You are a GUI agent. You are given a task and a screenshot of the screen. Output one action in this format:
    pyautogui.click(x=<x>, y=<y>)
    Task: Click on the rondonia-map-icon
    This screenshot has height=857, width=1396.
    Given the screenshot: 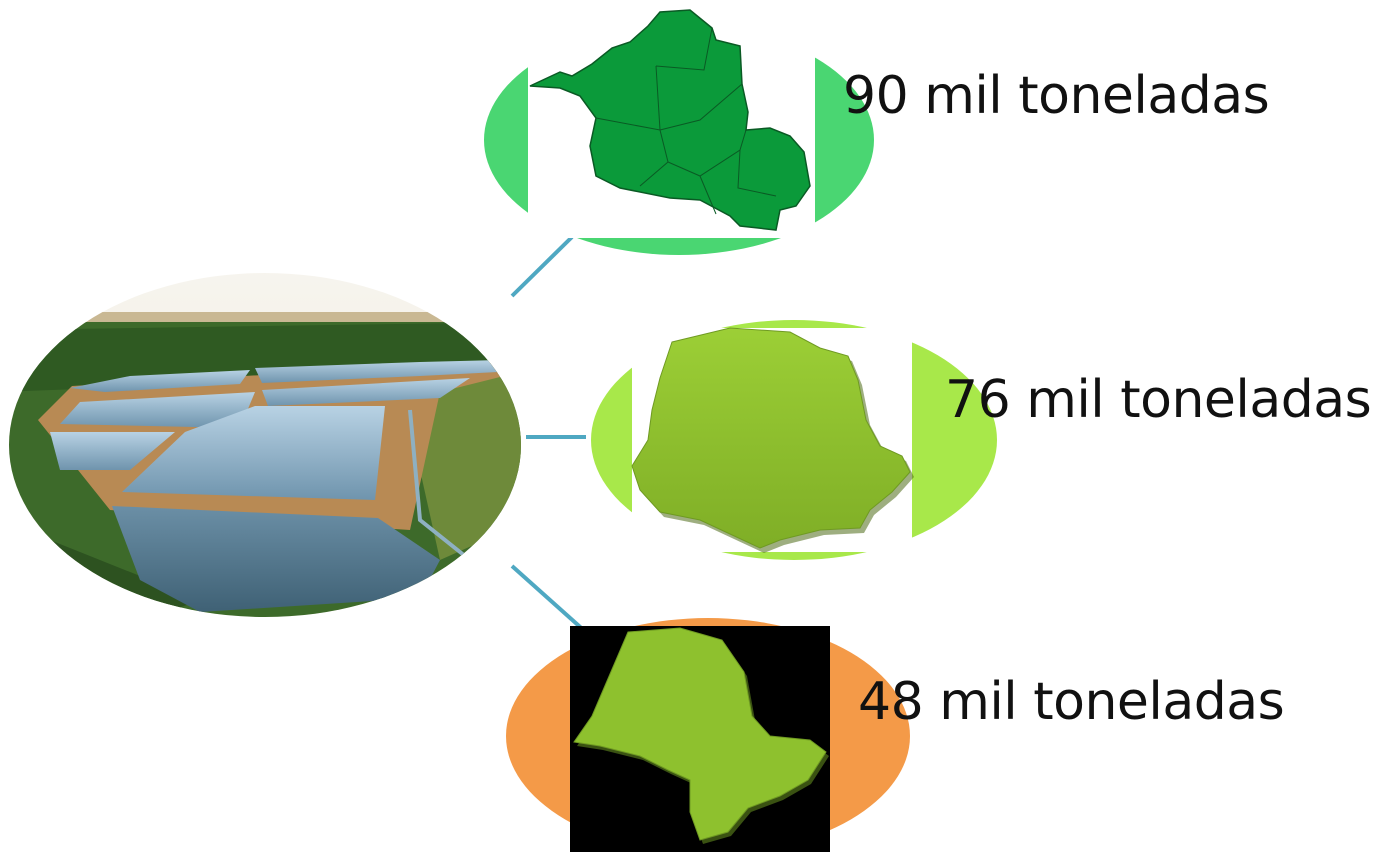 What is the action you would take?
    pyautogui.click(x=670, y=120)
    